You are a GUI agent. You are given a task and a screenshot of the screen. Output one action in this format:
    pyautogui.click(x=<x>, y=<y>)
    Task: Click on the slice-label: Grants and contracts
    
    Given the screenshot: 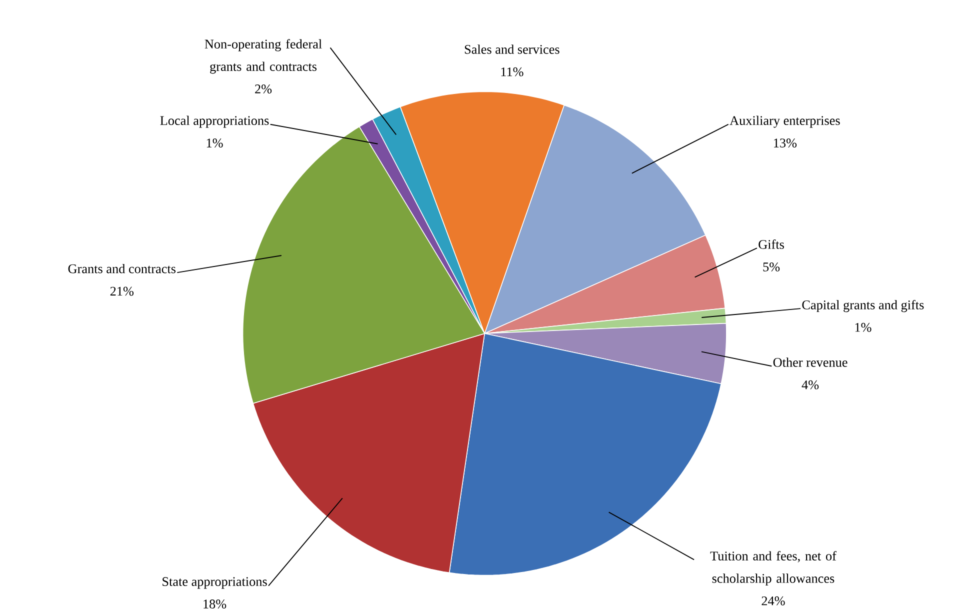 What is the action you would take?
    pyautogui.click(x=122, y=269)
    